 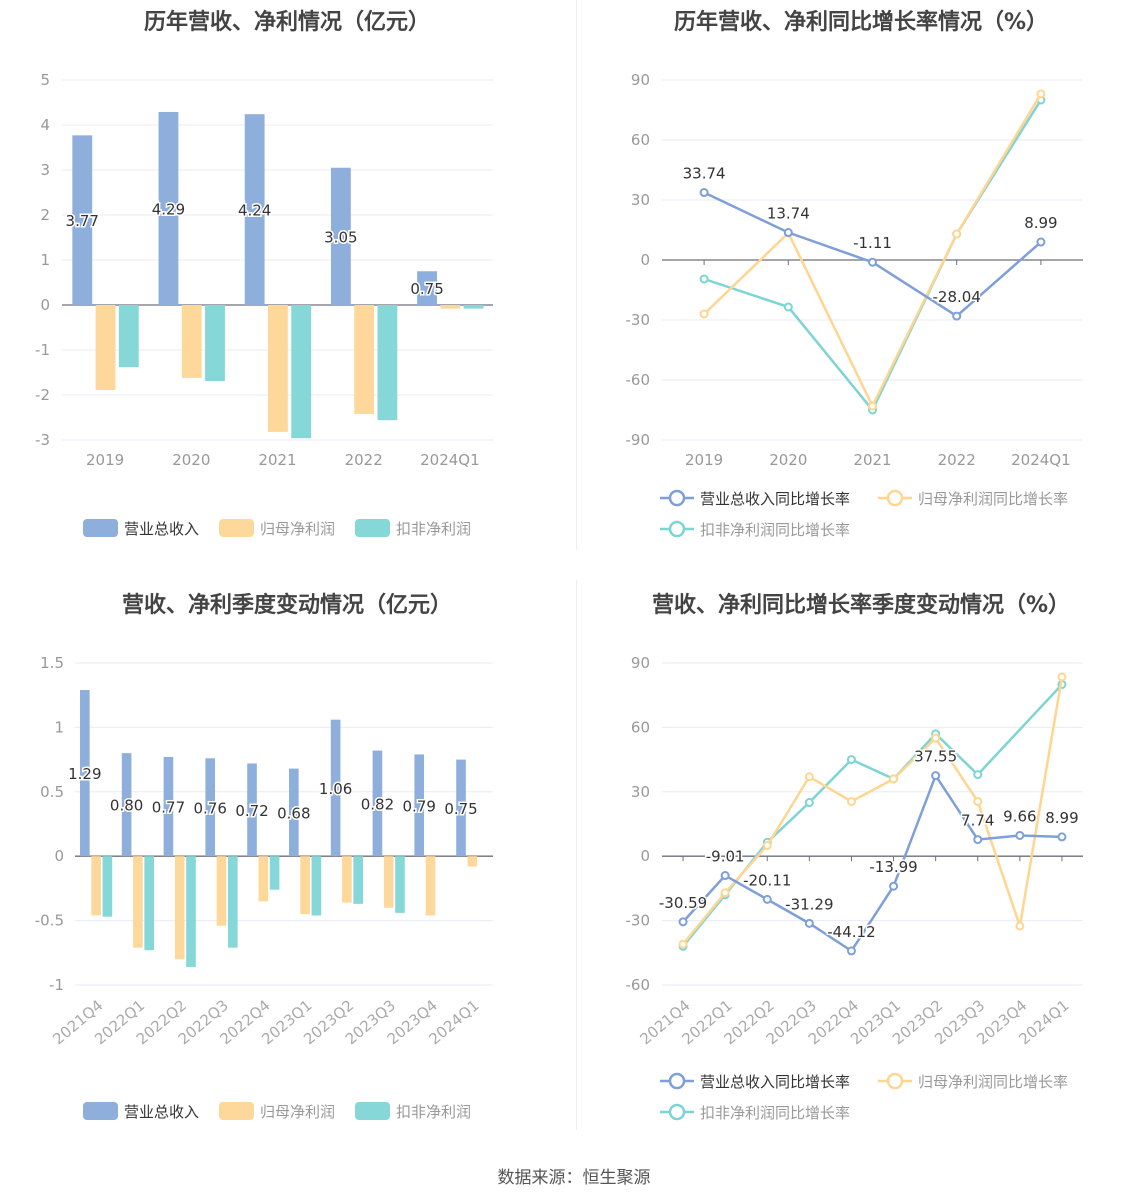 I want to click on x-tick-label: 2022, so click(x=957, y=460).